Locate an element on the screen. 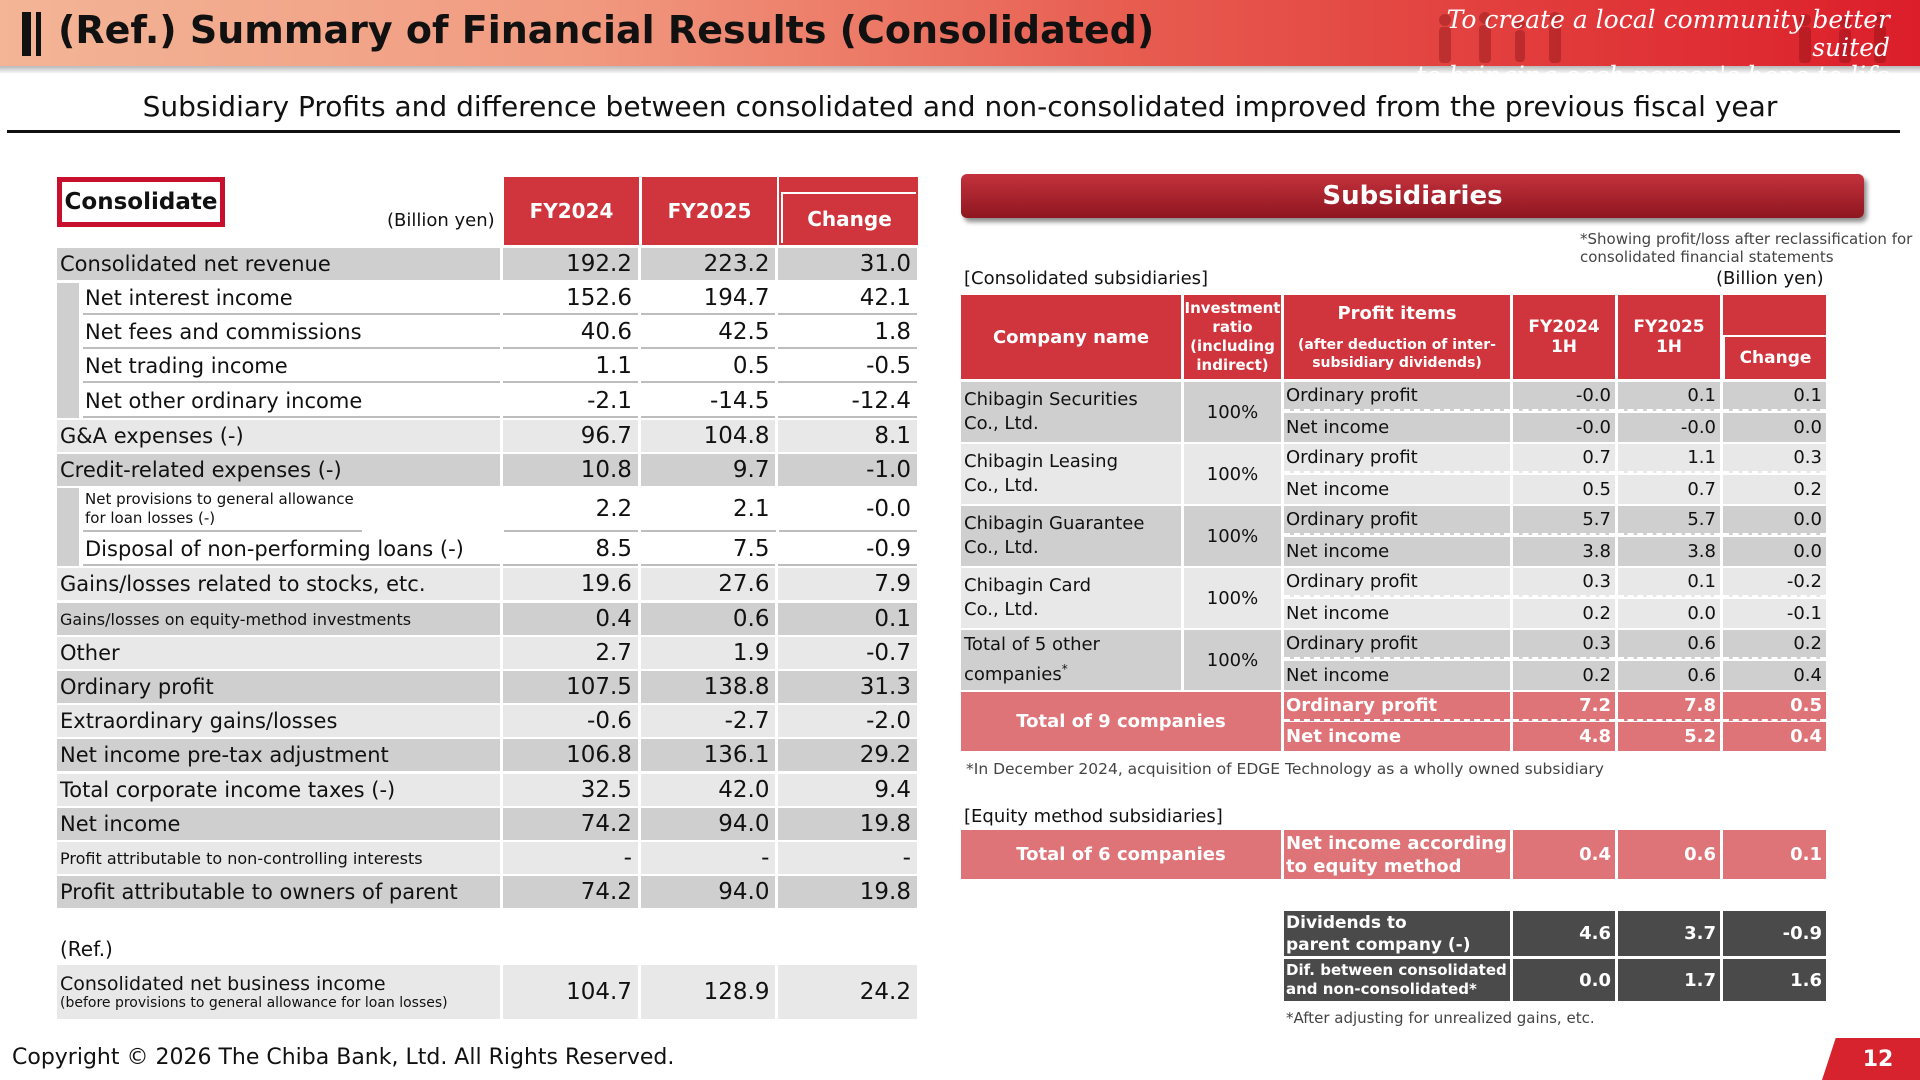 This screenshot has width=1920, height=1080. row-label: Net income pre-tax adjustment is located at coordinates (279, 755).